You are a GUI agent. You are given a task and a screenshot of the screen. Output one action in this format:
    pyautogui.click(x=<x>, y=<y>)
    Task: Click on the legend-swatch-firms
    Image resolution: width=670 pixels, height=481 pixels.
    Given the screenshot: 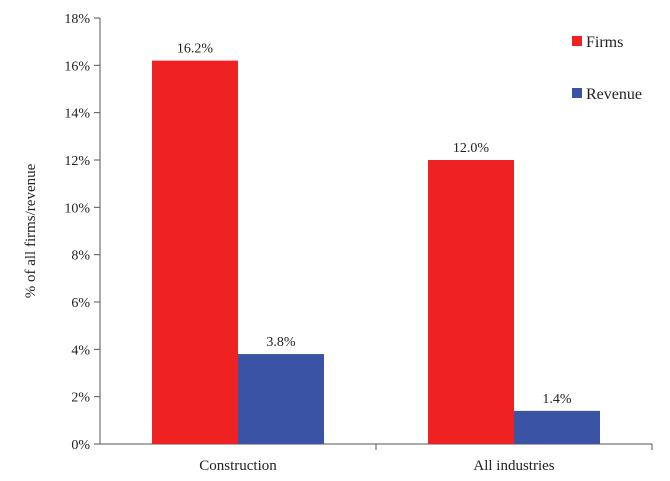 What is the action you would take?
    pyautogui.click(x=577, y=41)
    